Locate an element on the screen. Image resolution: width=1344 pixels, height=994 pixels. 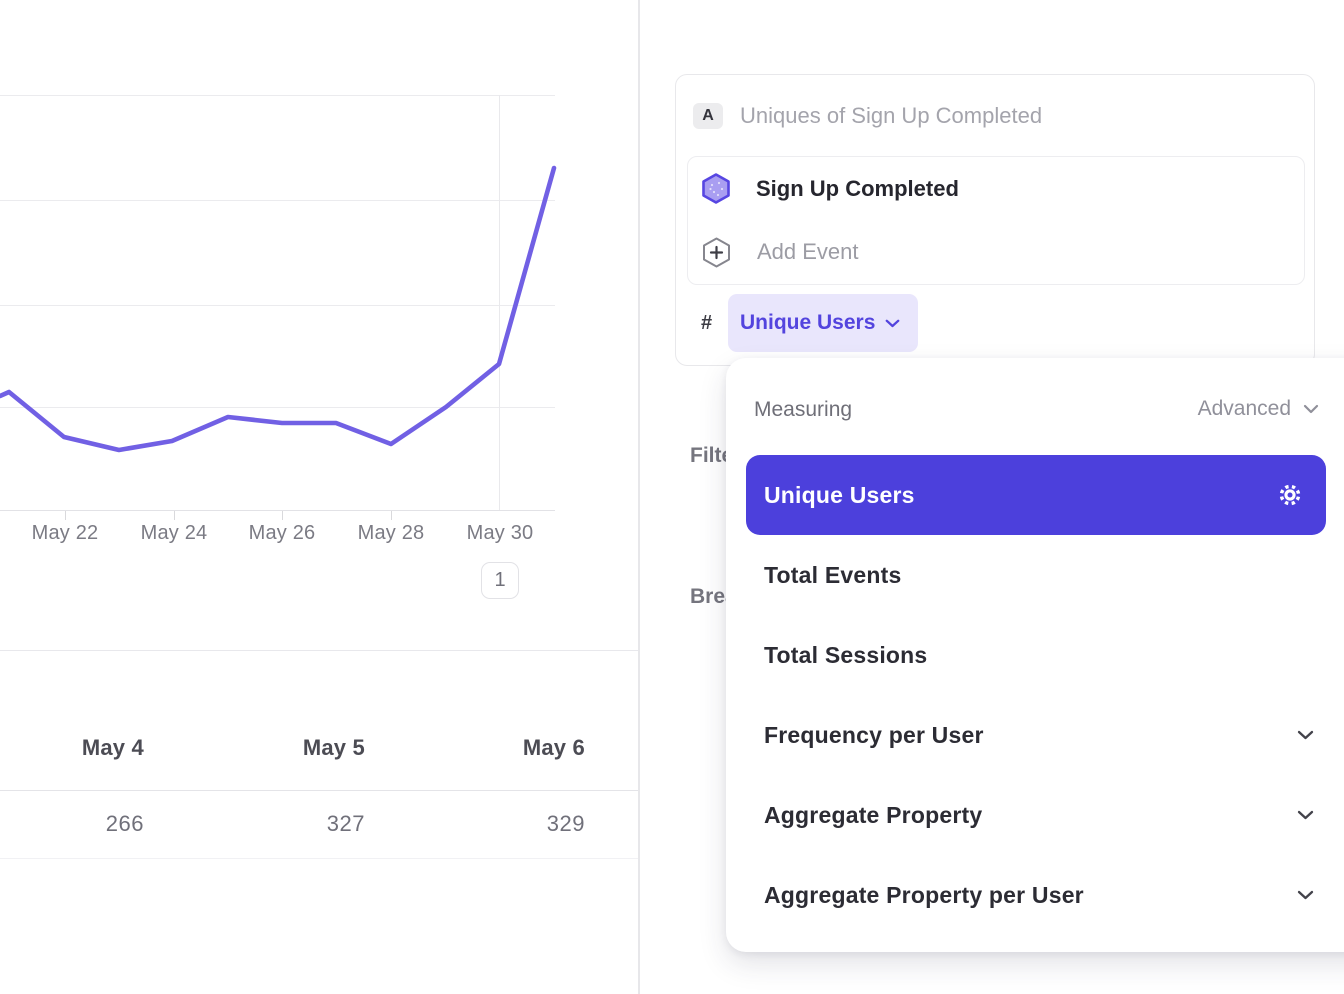
series-line is located at coordinates (278, 309).